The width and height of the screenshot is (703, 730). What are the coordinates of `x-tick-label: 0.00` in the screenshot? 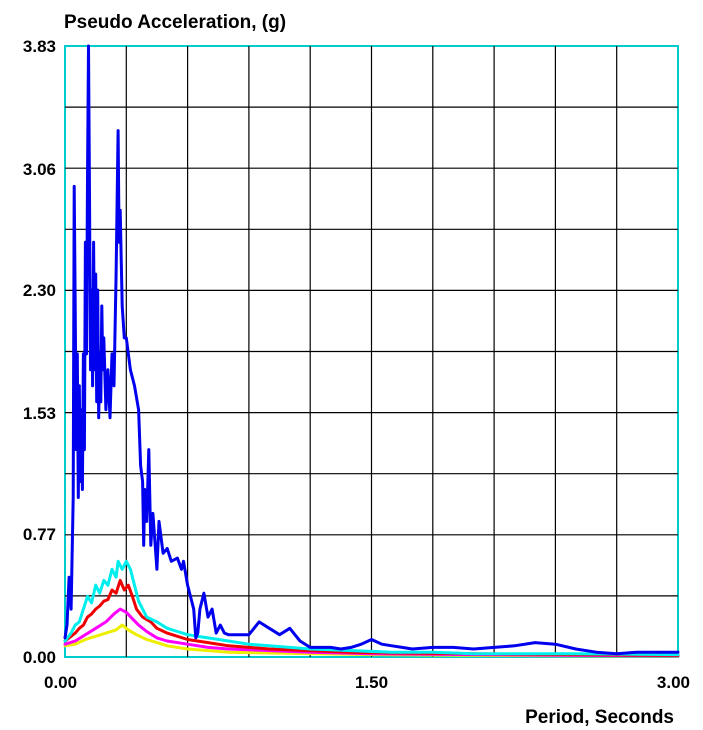 It's located at (60, 682).